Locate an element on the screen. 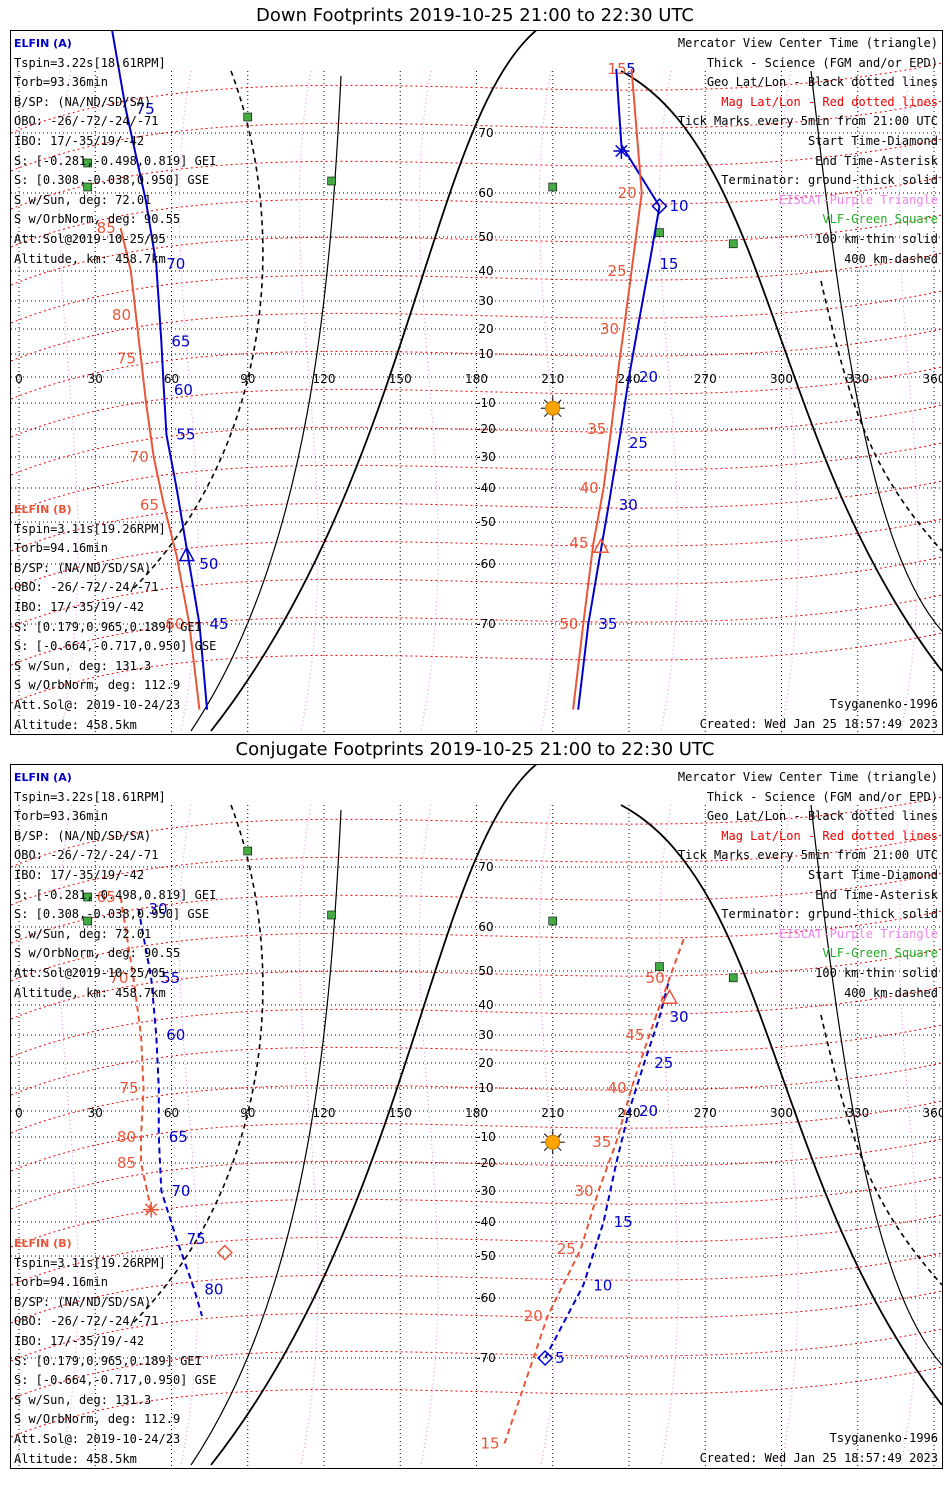 This screenshot has height=1500, width=950. top-a-line-1: Torb=93.36min is located at coordinates (61, 82).